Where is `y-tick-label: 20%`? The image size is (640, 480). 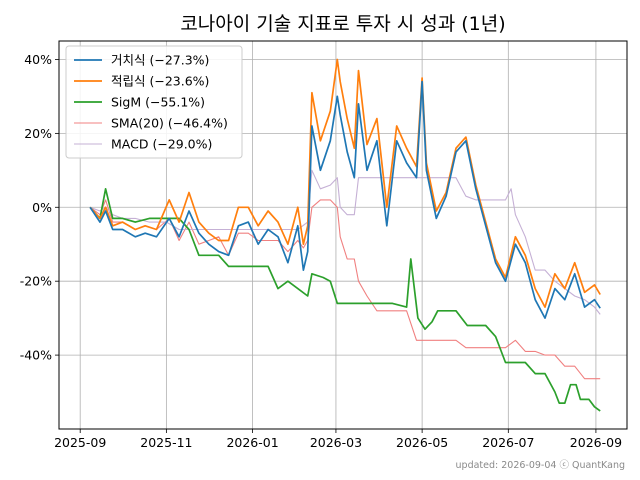
y-tick-label: 20% is located at coordinates (38, 133).